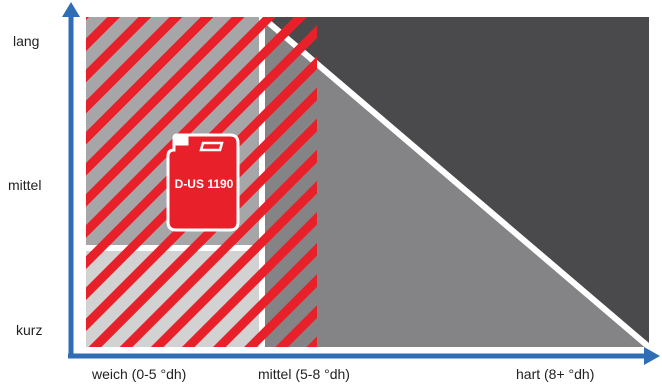  Describe the element at coordinates (555, 374) in the screenshot. I see `x-label-hart: hart (8+ °dh)` at that location.